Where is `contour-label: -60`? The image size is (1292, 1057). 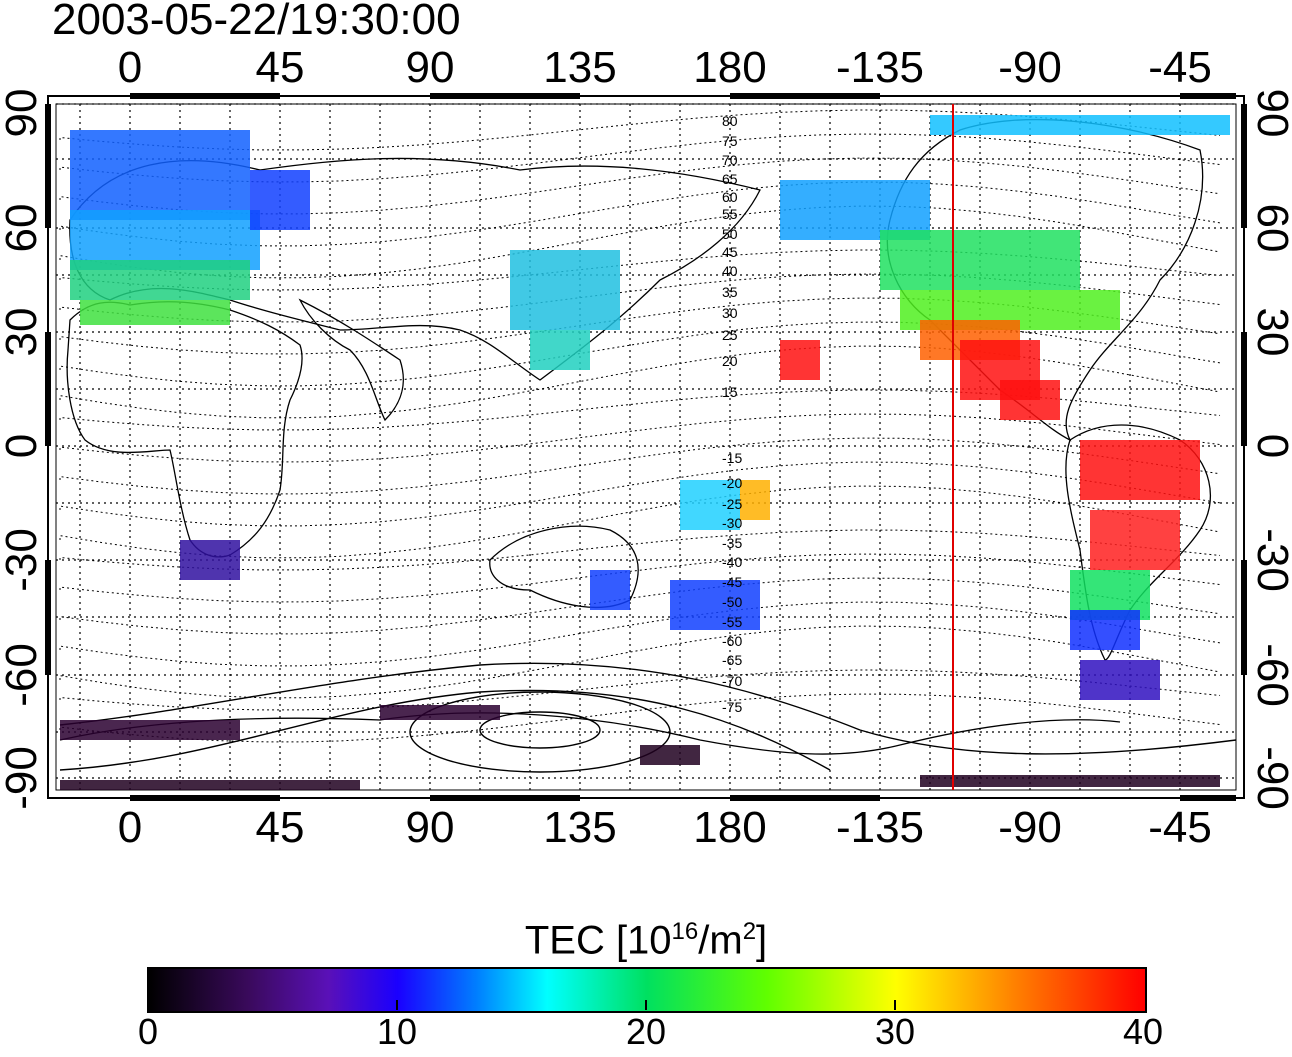 contour-label: -60 is located at coordinates (732, 641).